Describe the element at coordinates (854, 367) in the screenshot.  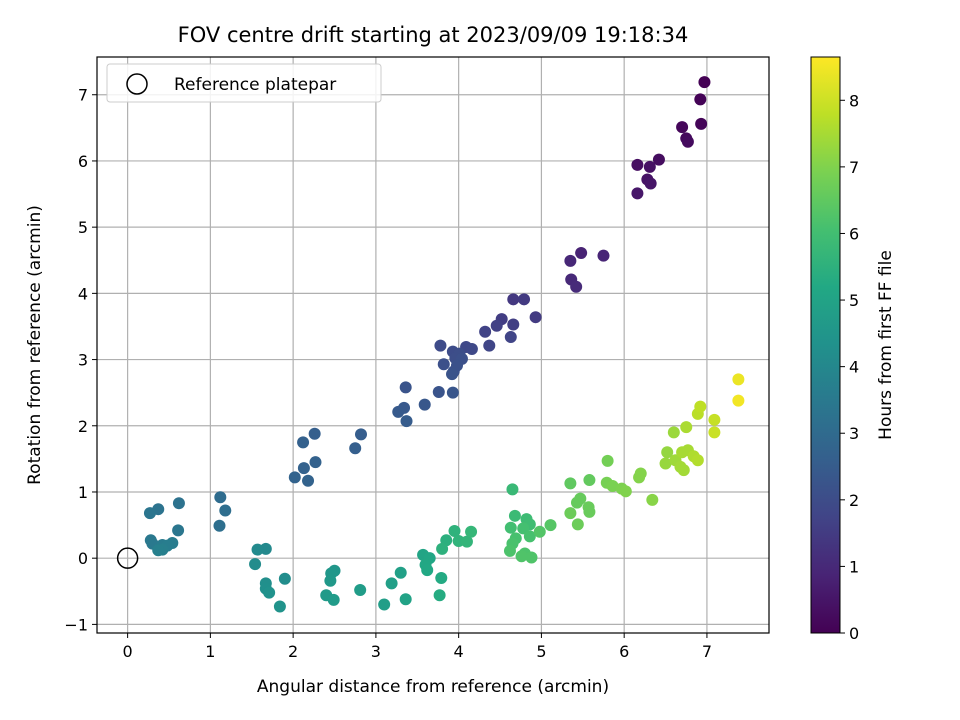
I see `colorbar-tick-label: 4` at that location.